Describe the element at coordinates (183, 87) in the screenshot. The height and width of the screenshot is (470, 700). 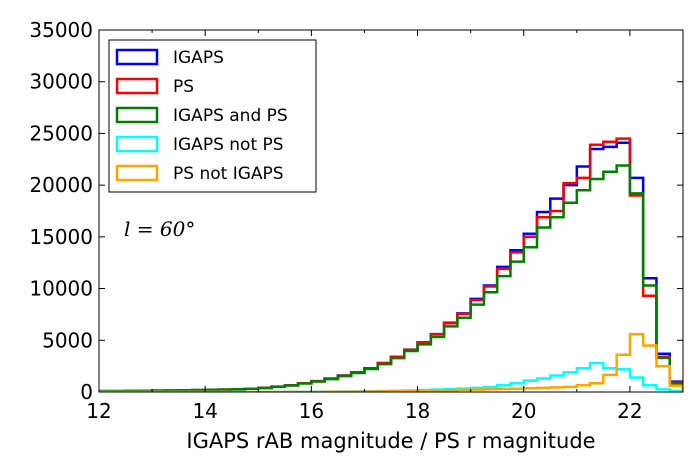
I see `legend-label-ps: PS` at that location.